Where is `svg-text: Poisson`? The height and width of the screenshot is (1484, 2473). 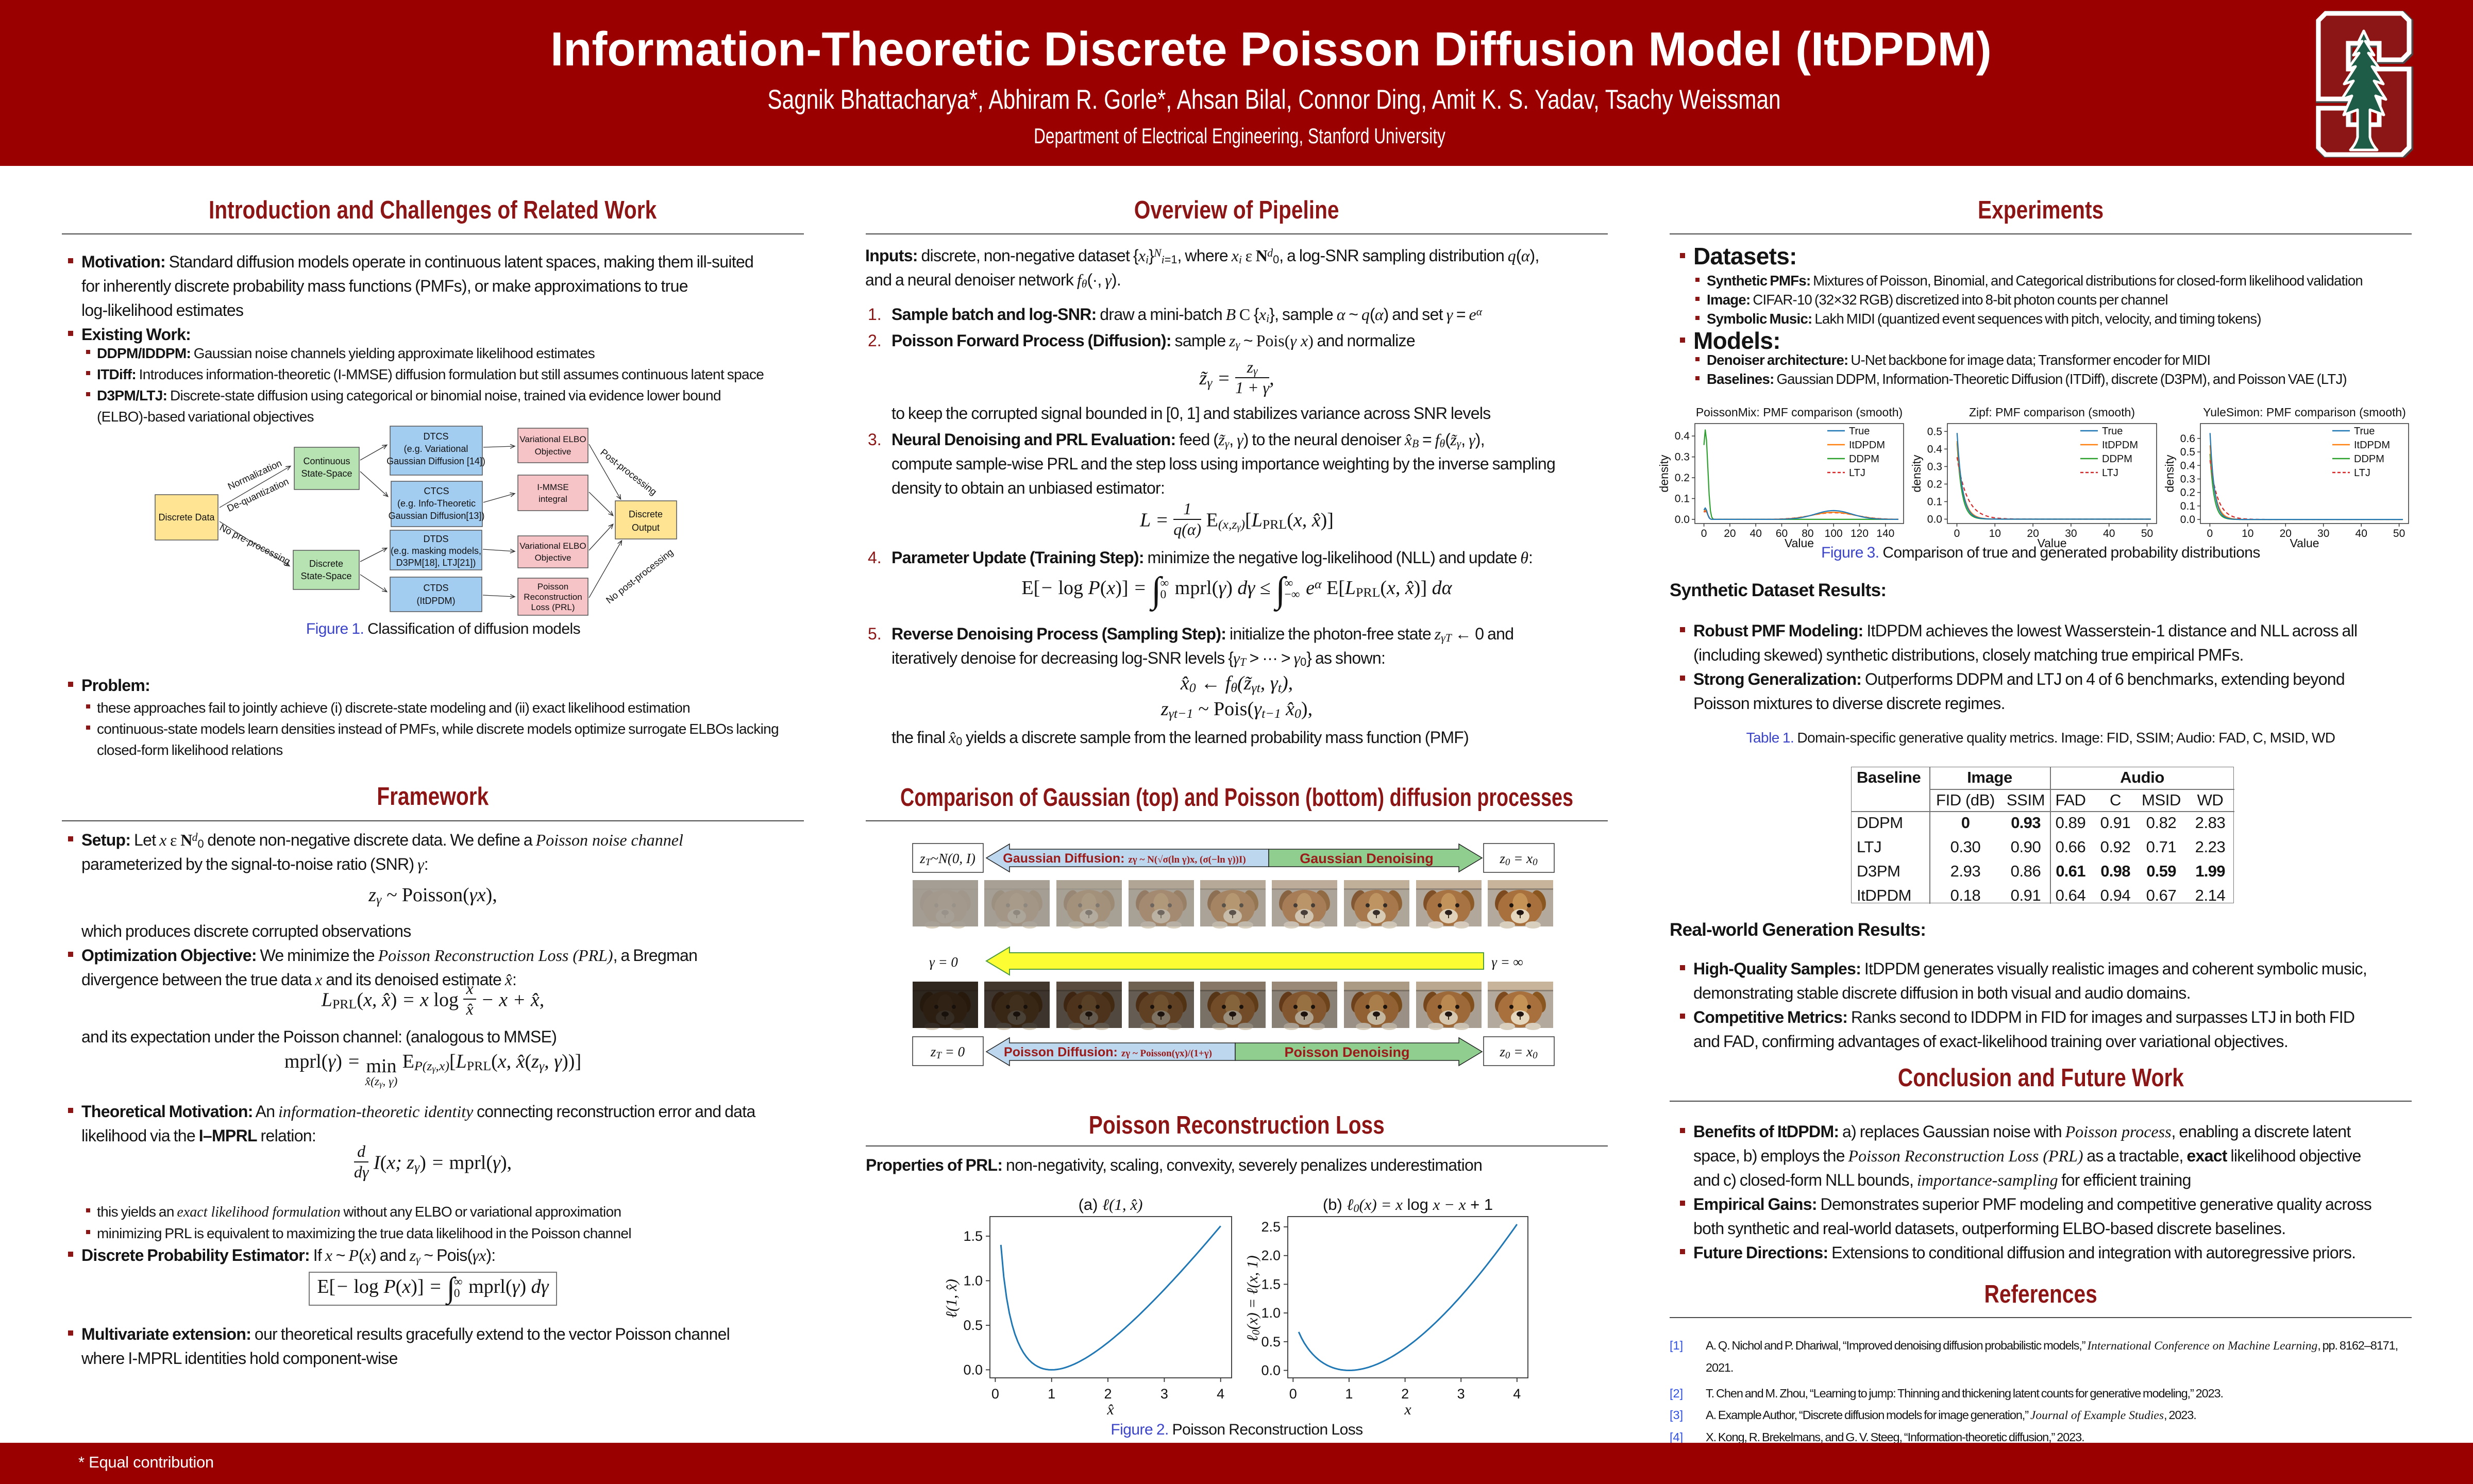
svg-text: Poisson is located at coordinates (552, 587).